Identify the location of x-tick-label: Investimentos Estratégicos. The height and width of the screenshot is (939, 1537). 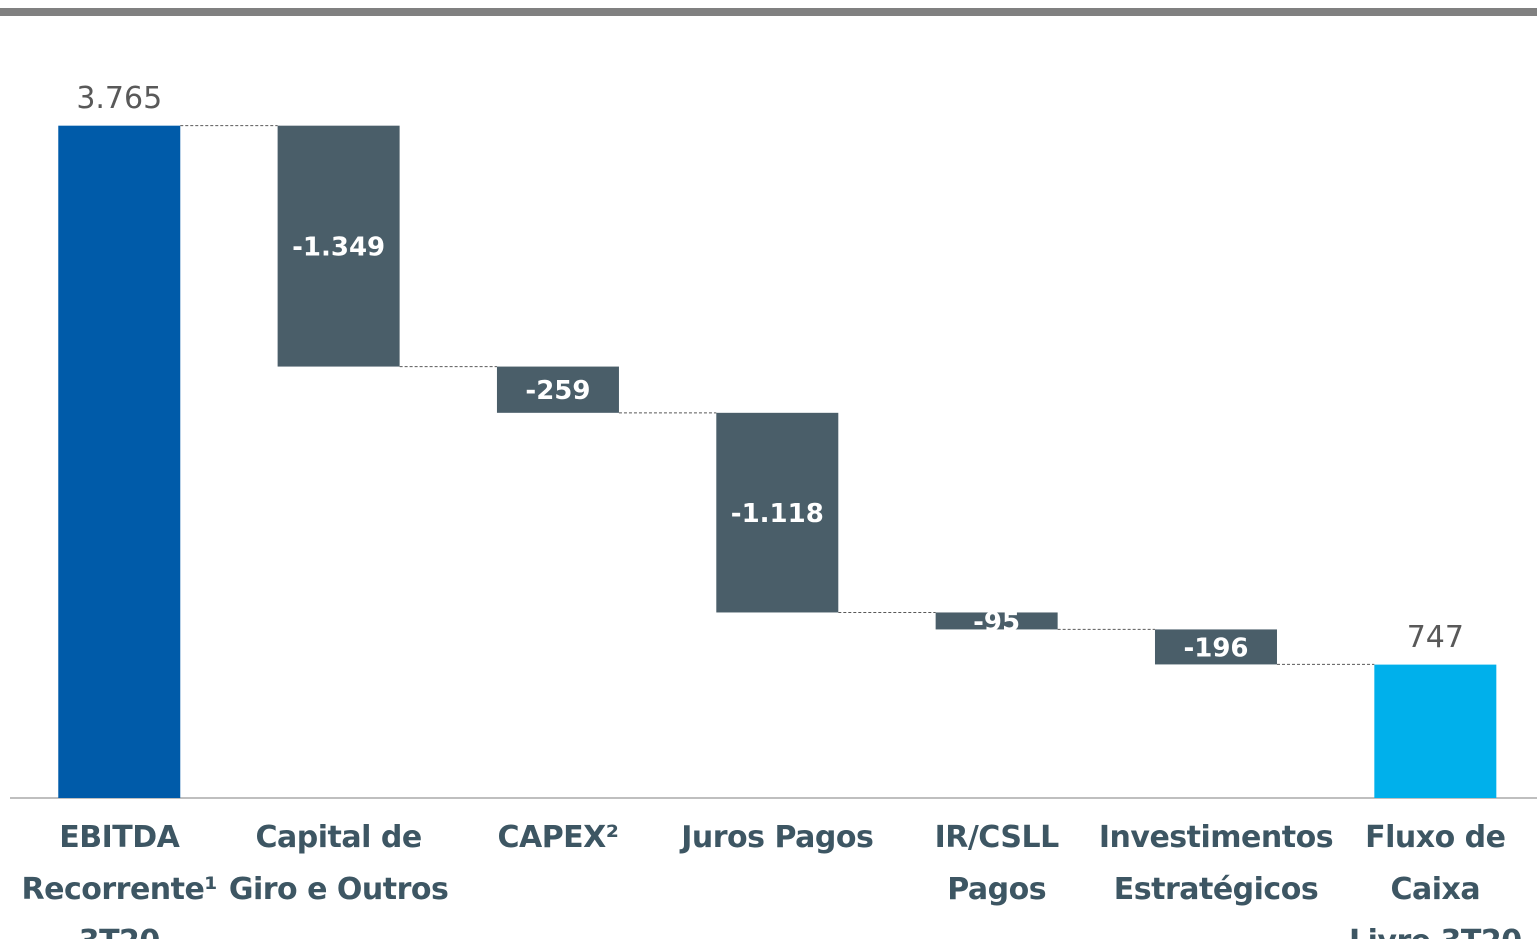
(1216, 863).